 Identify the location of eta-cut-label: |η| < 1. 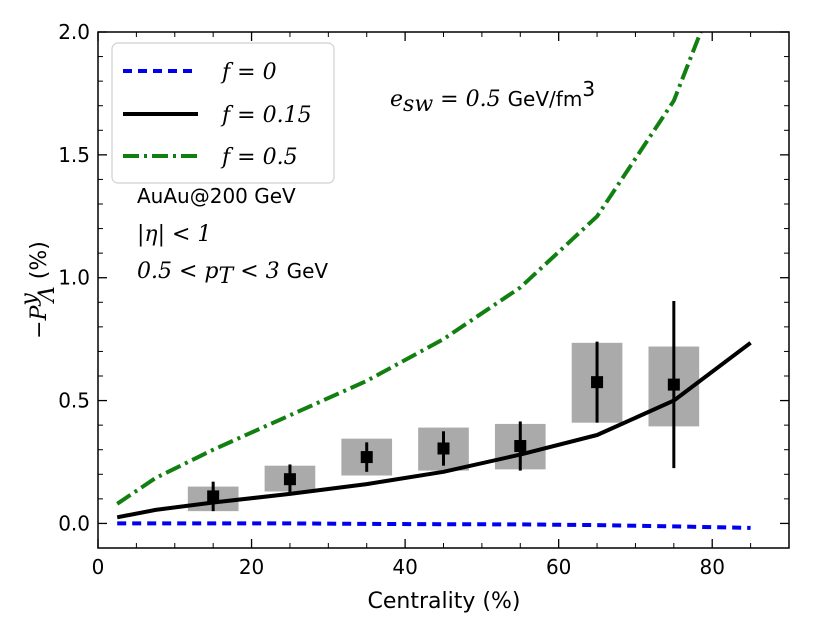
(174, 234).